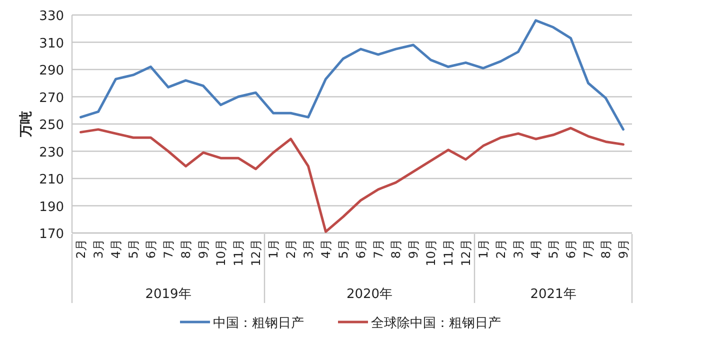 Image resolution: width=701 pixels, height=341 pixels. I want to click on y-axis-title: 万吨, so click(26, 124).